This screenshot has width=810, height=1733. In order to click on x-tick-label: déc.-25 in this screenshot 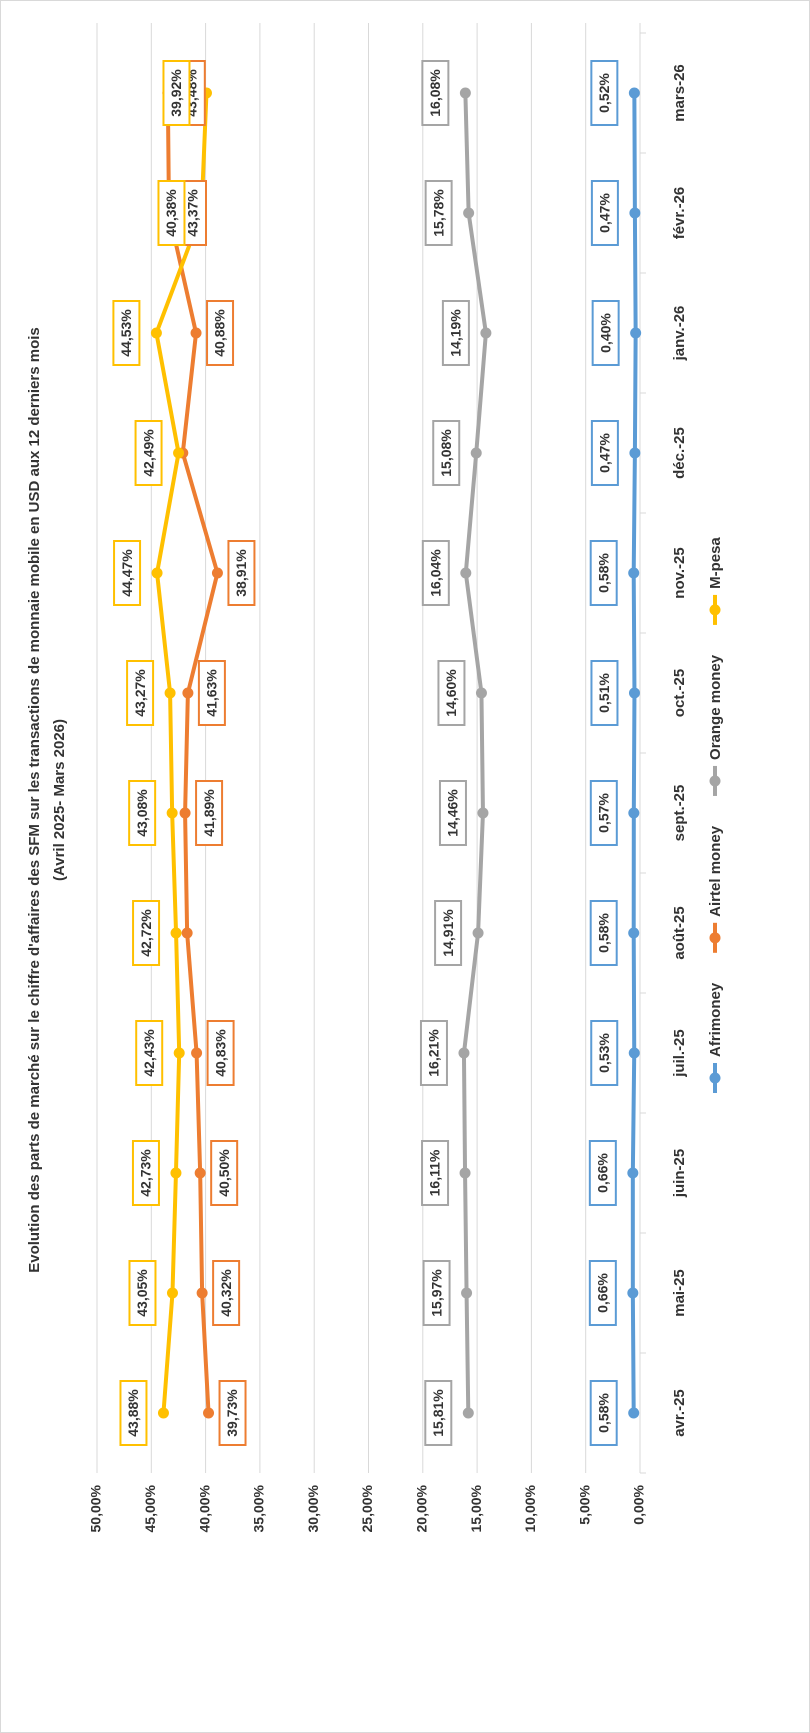, I will do `click(679, 453)`.